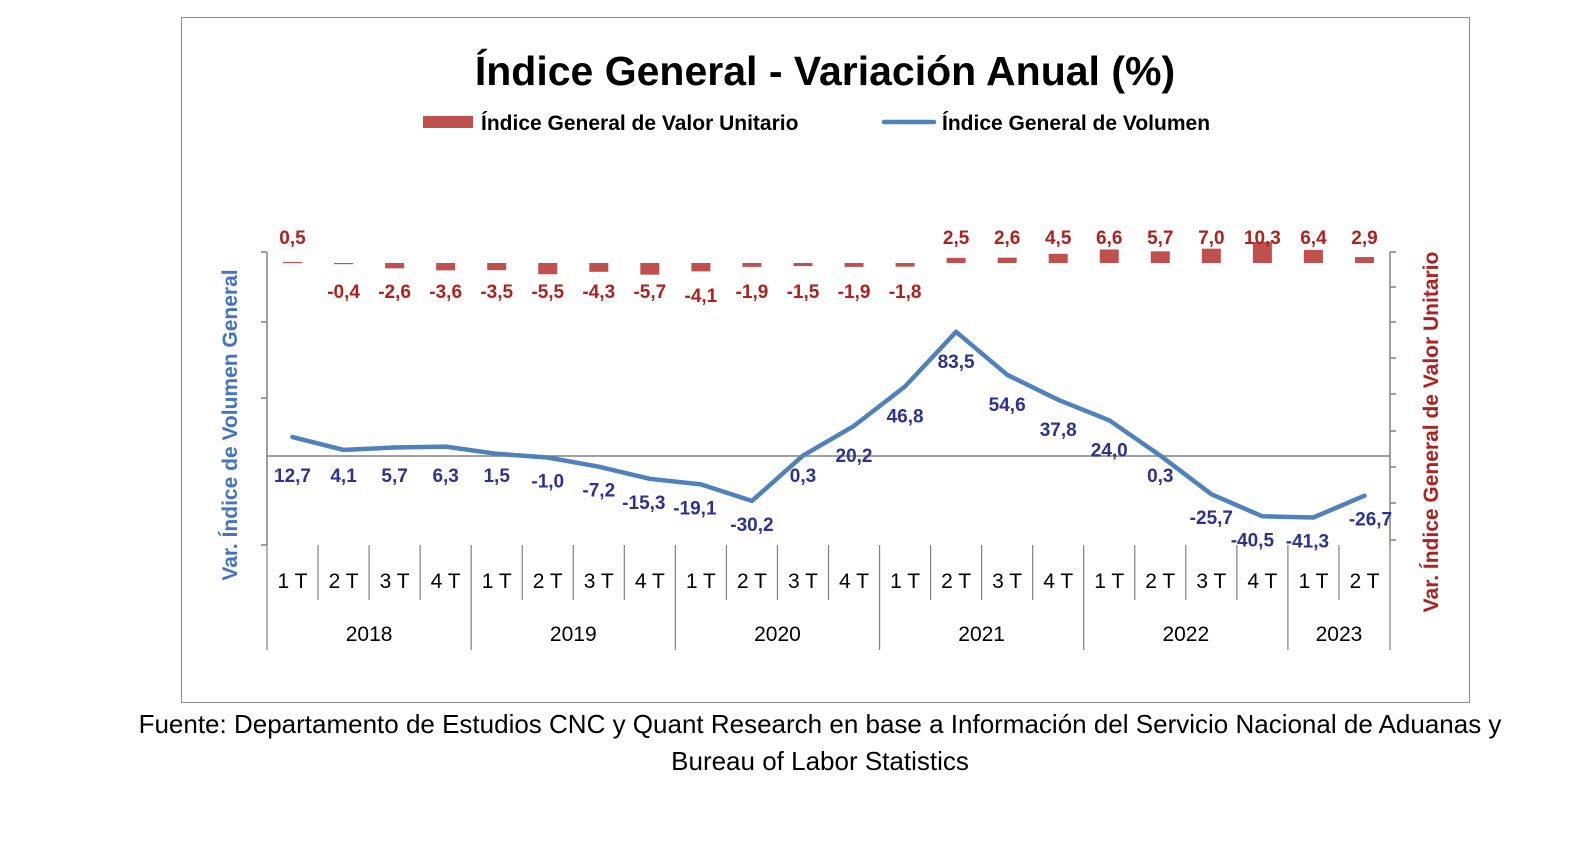  I want to click on legend-label-volumen: Índice General de Volumen, so click(1076, 123).